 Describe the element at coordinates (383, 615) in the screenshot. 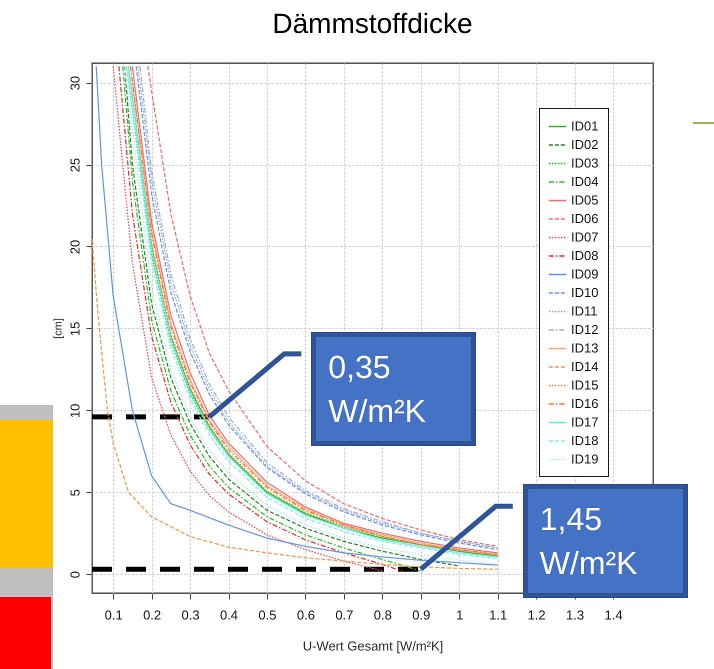

I see `x-tick-label: 0.8` at that location.